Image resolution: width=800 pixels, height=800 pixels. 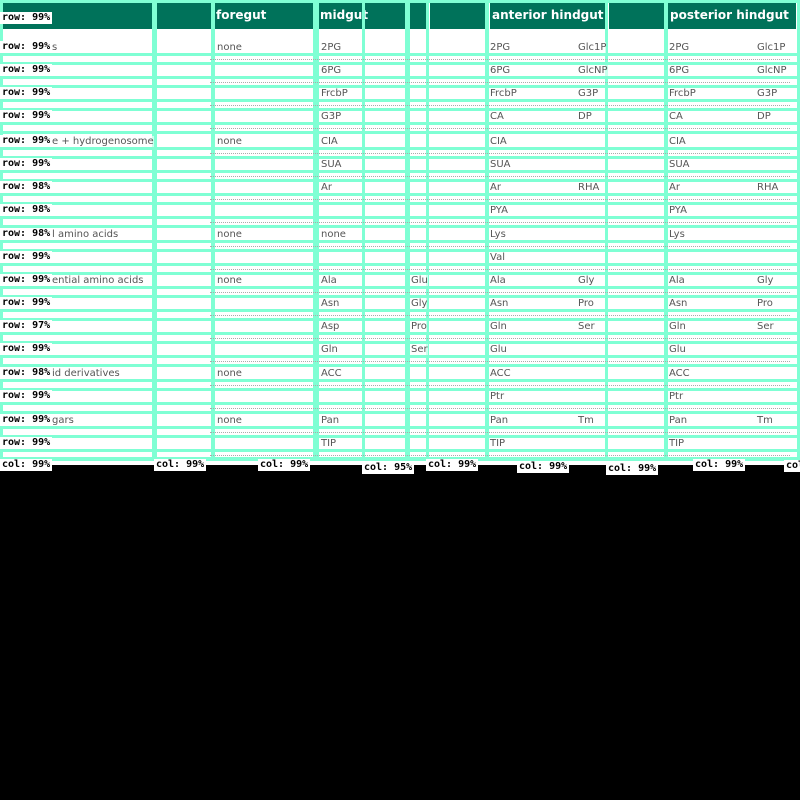 I want to click on cell-post2: G3P, so click(x=767, y=93).